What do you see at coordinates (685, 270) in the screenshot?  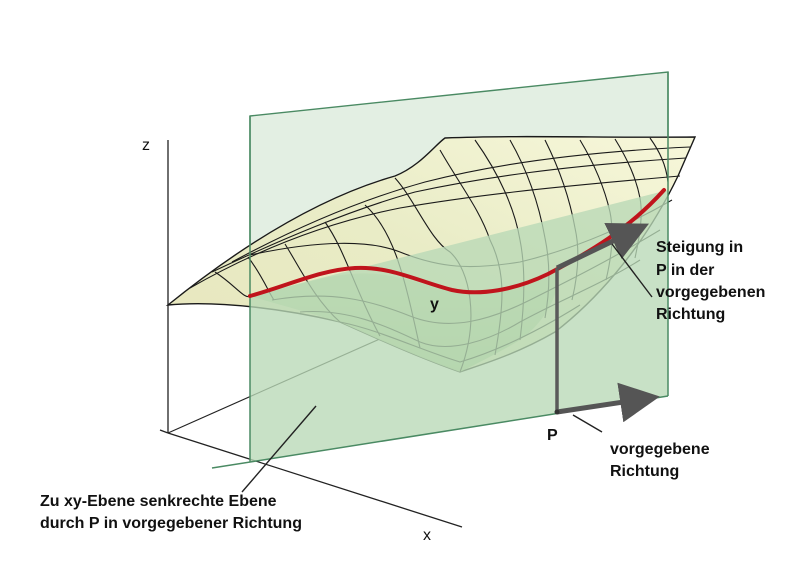 I see `slope-label-line-2: P in der` at bounding box center [685, 270].